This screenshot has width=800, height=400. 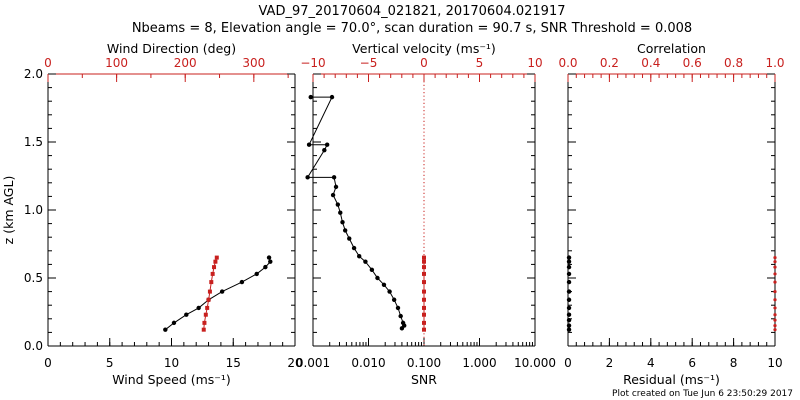 I want to click on x-tick-label: 1.000, so click(x=479, y=363).